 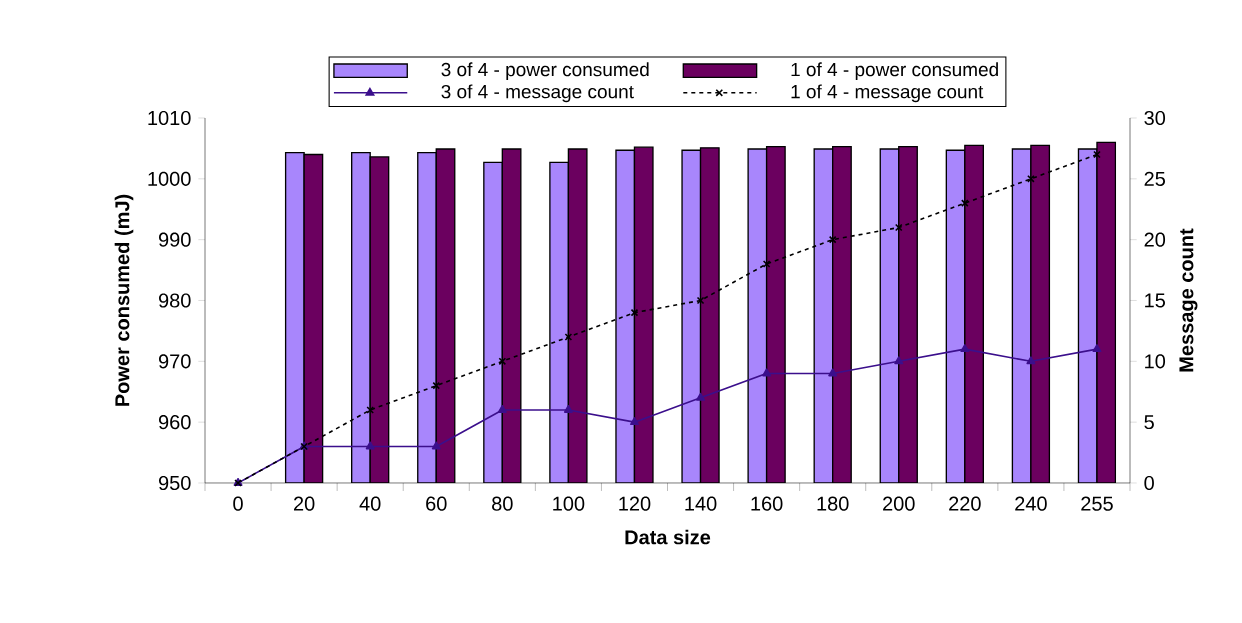 I want to click on legend-label: 3 of 4 - message count, so click(x=537, y=93).